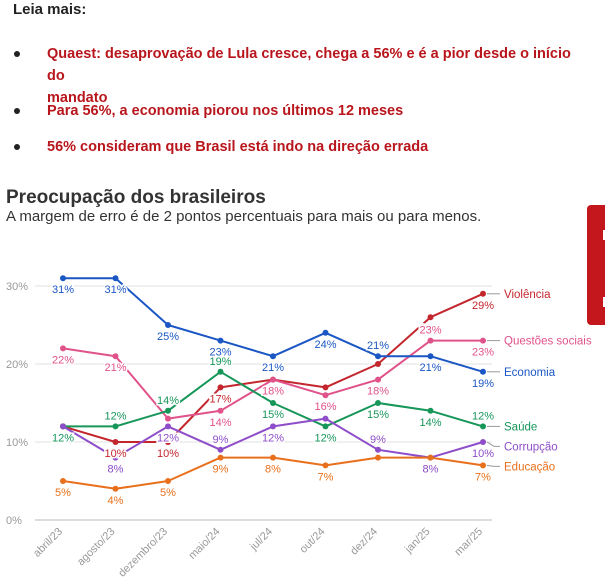 The image size is (605, 583). Describe the element at coordinates (273, 415) in the screenshot. I see `data-label: 15%` at that location.